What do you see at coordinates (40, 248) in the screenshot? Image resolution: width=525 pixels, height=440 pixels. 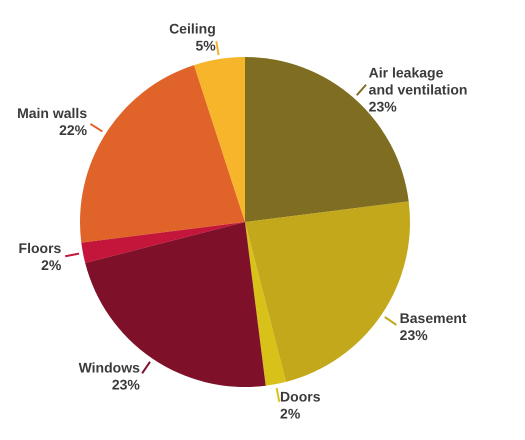 I see `slice-label: Floors` at bounding box center [40, 248].